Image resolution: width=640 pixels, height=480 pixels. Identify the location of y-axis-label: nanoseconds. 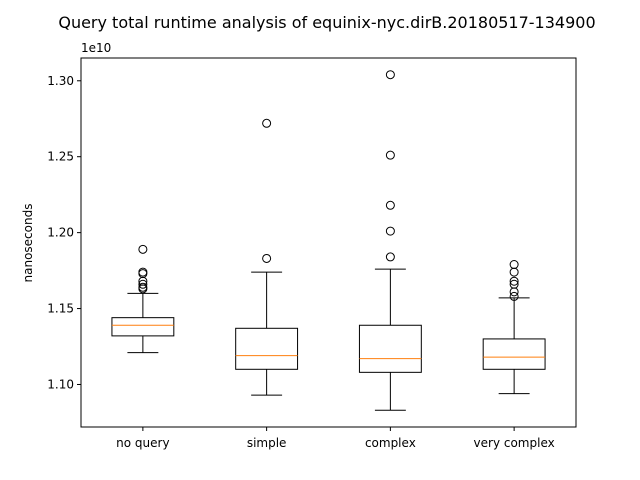
(28, 243).